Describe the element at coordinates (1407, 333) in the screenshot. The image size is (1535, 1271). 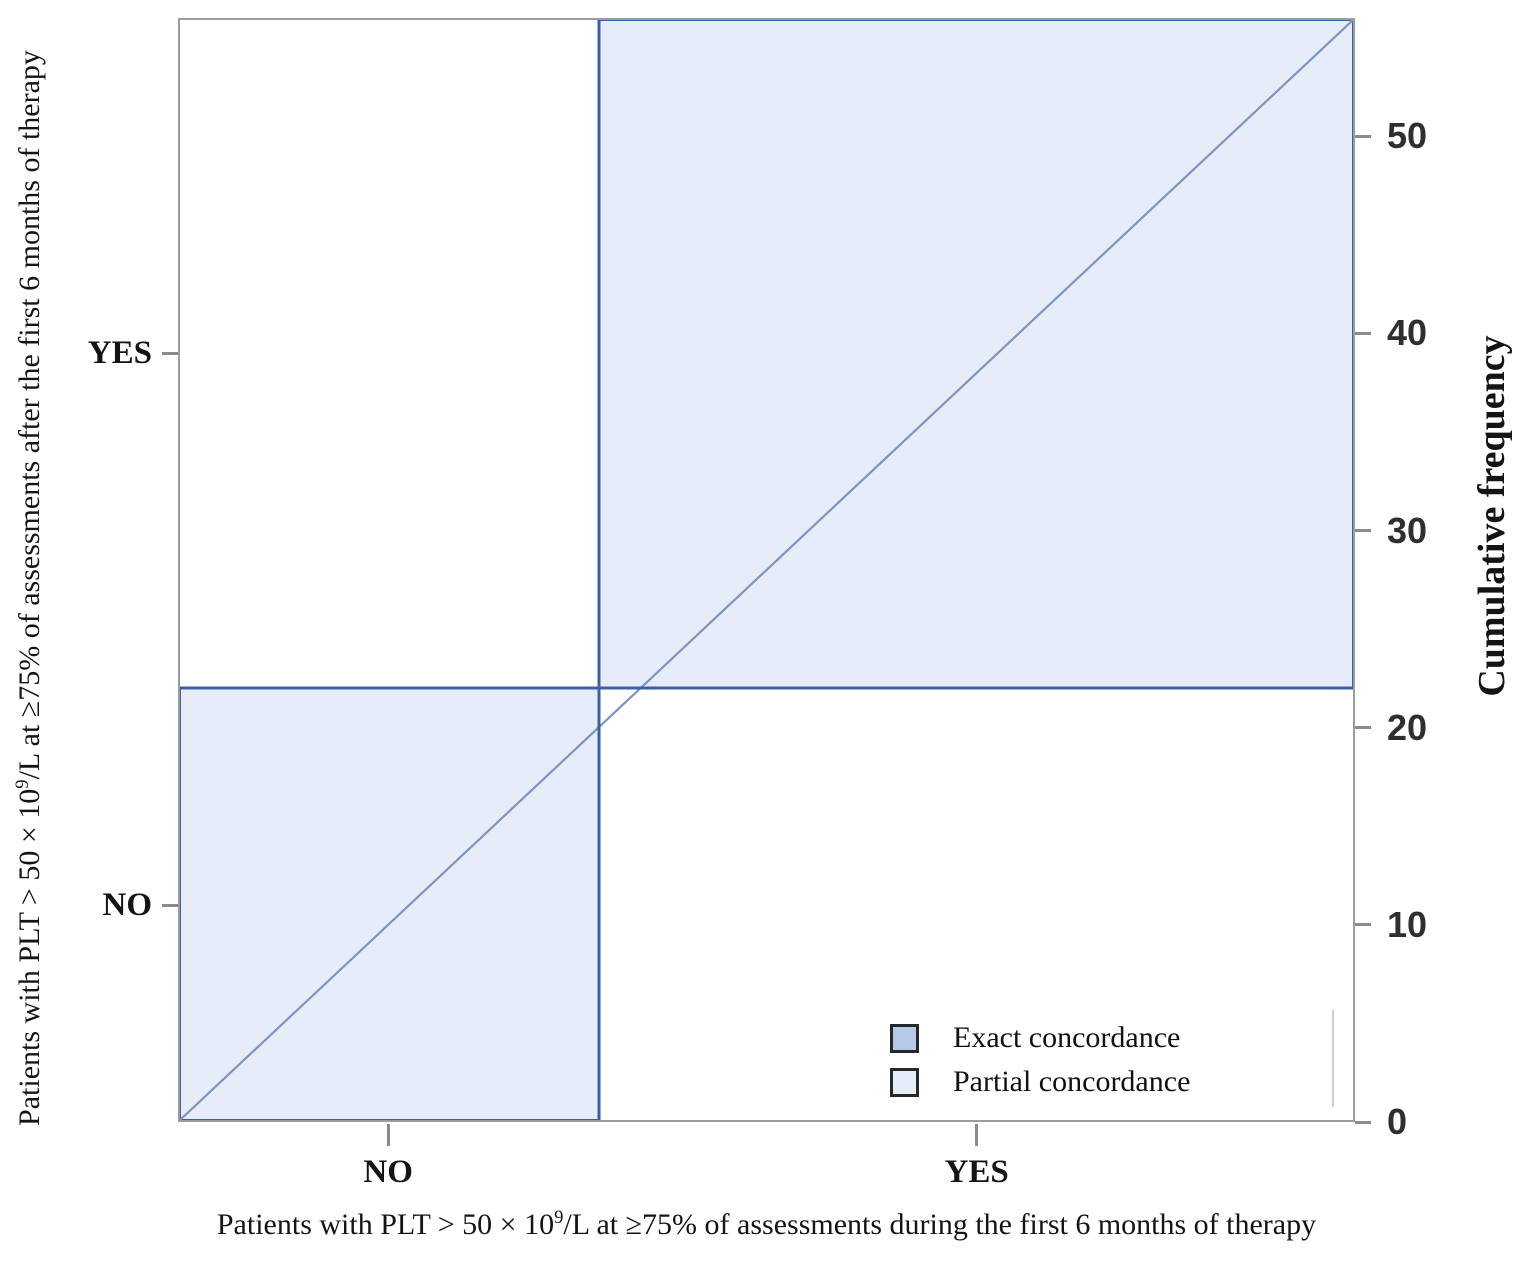
I see `right-axis-tick-label: 40` at that location.